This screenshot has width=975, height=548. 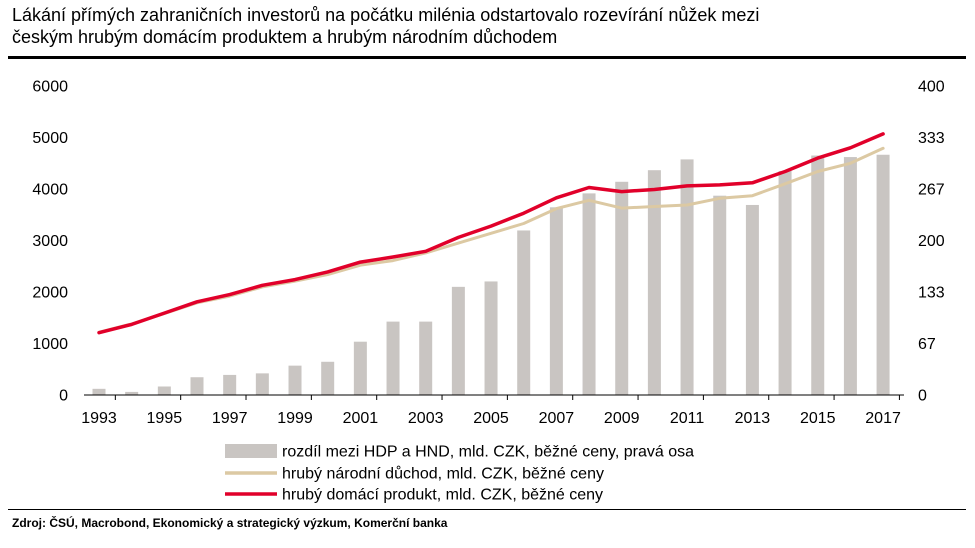 What do you see at coordinates (818, 418) in the screenshot?
I see `x-tick-label-2015: 2015` at bounding box center [818, 418].